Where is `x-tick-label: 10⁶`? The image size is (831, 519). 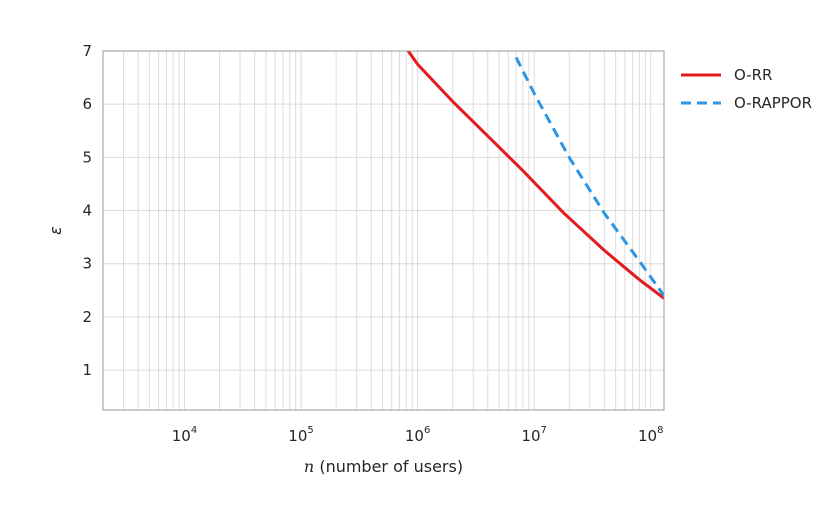
x-tick-label: 10⁶ is located at coordinates (417, 435).